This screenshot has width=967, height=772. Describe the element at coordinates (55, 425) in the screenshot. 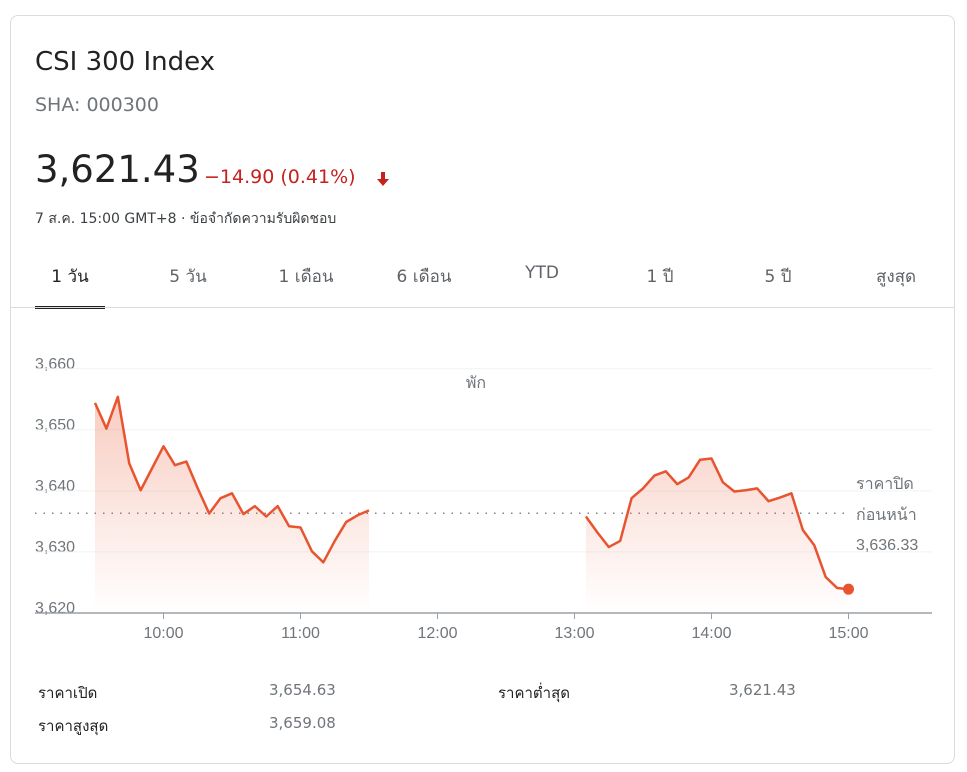

I see `y-tick-label: 3,650` at that location.